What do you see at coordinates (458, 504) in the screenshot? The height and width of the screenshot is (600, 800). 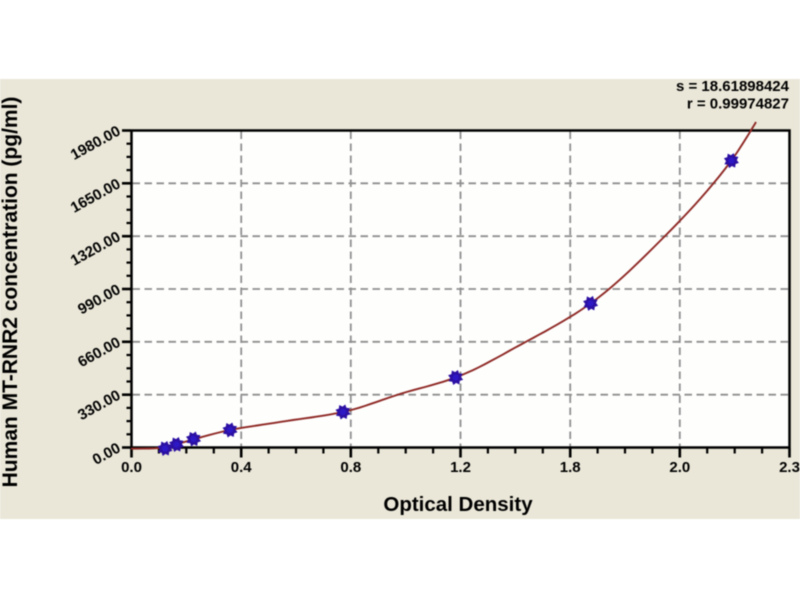 I see `svg-text: Optical Density` at bounding box center [458, 504].